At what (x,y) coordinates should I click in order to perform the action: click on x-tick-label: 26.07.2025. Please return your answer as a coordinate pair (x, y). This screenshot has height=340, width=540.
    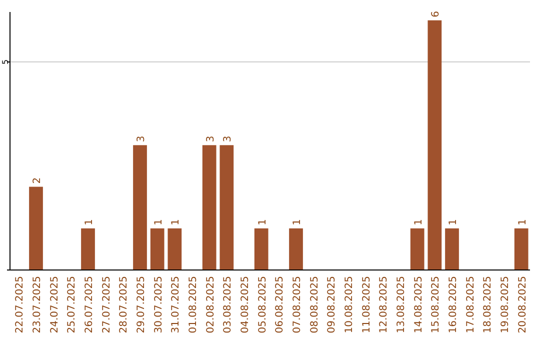
    Looking at the image, I should click on (89, 305).